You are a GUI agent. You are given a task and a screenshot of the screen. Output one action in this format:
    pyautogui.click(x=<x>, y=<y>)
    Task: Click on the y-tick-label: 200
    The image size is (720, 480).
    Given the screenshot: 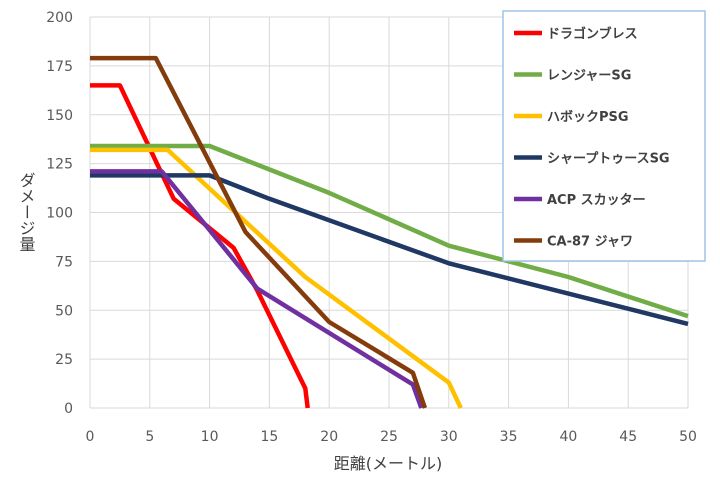 What is the action you would take?
    pyautogui.click(x=59, y=18)
    